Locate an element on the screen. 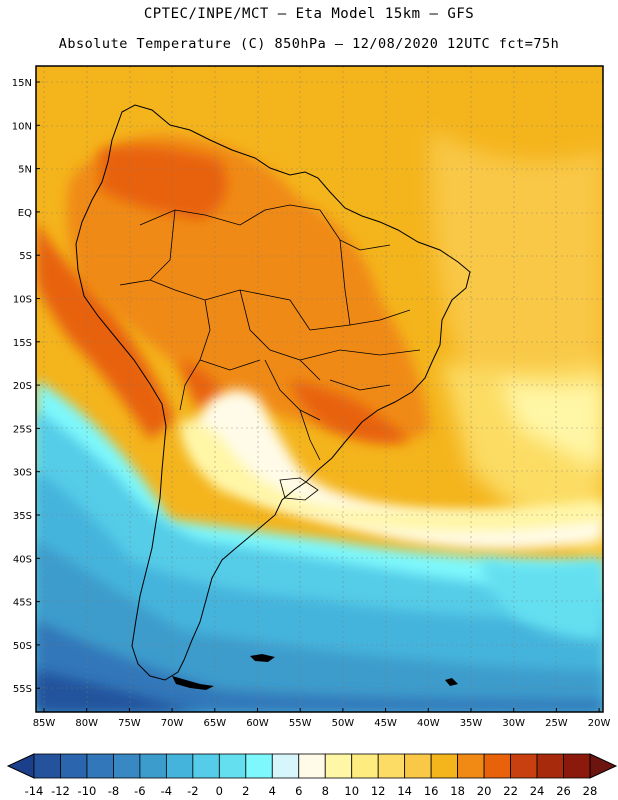 The image size is (618, 800). colorbar-label: 24 is located at coordinates (537, 791).